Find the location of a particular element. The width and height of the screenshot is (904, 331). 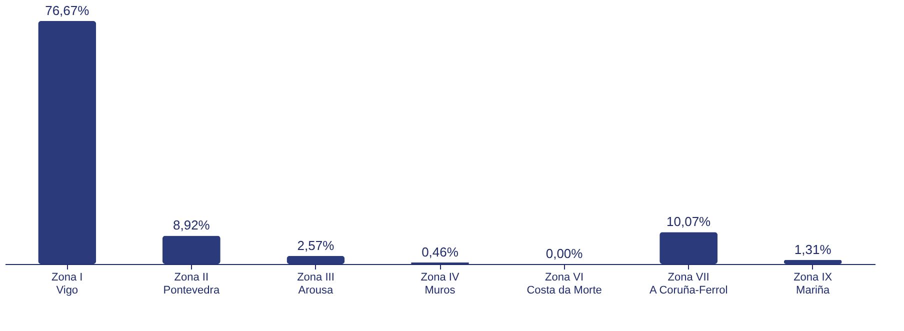

data-label: 2,57% is located at coordinates (316, 245).